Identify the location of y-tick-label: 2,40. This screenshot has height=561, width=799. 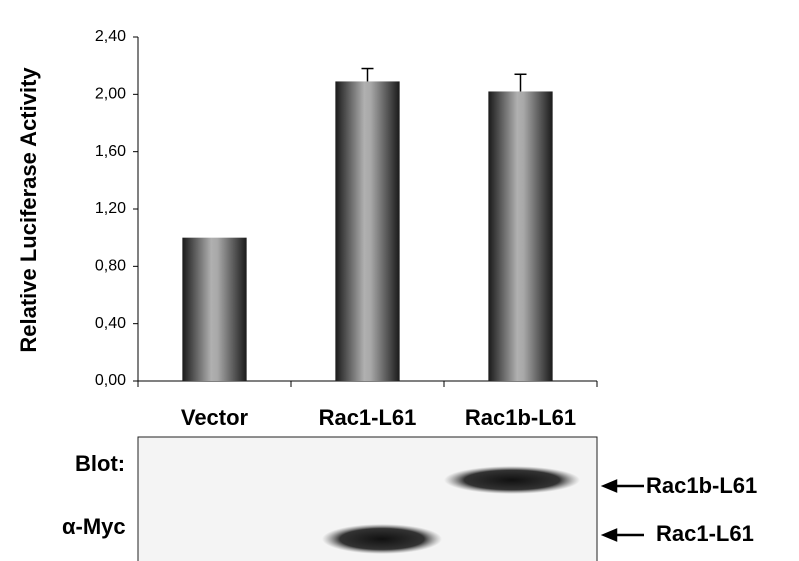
(110, 36).